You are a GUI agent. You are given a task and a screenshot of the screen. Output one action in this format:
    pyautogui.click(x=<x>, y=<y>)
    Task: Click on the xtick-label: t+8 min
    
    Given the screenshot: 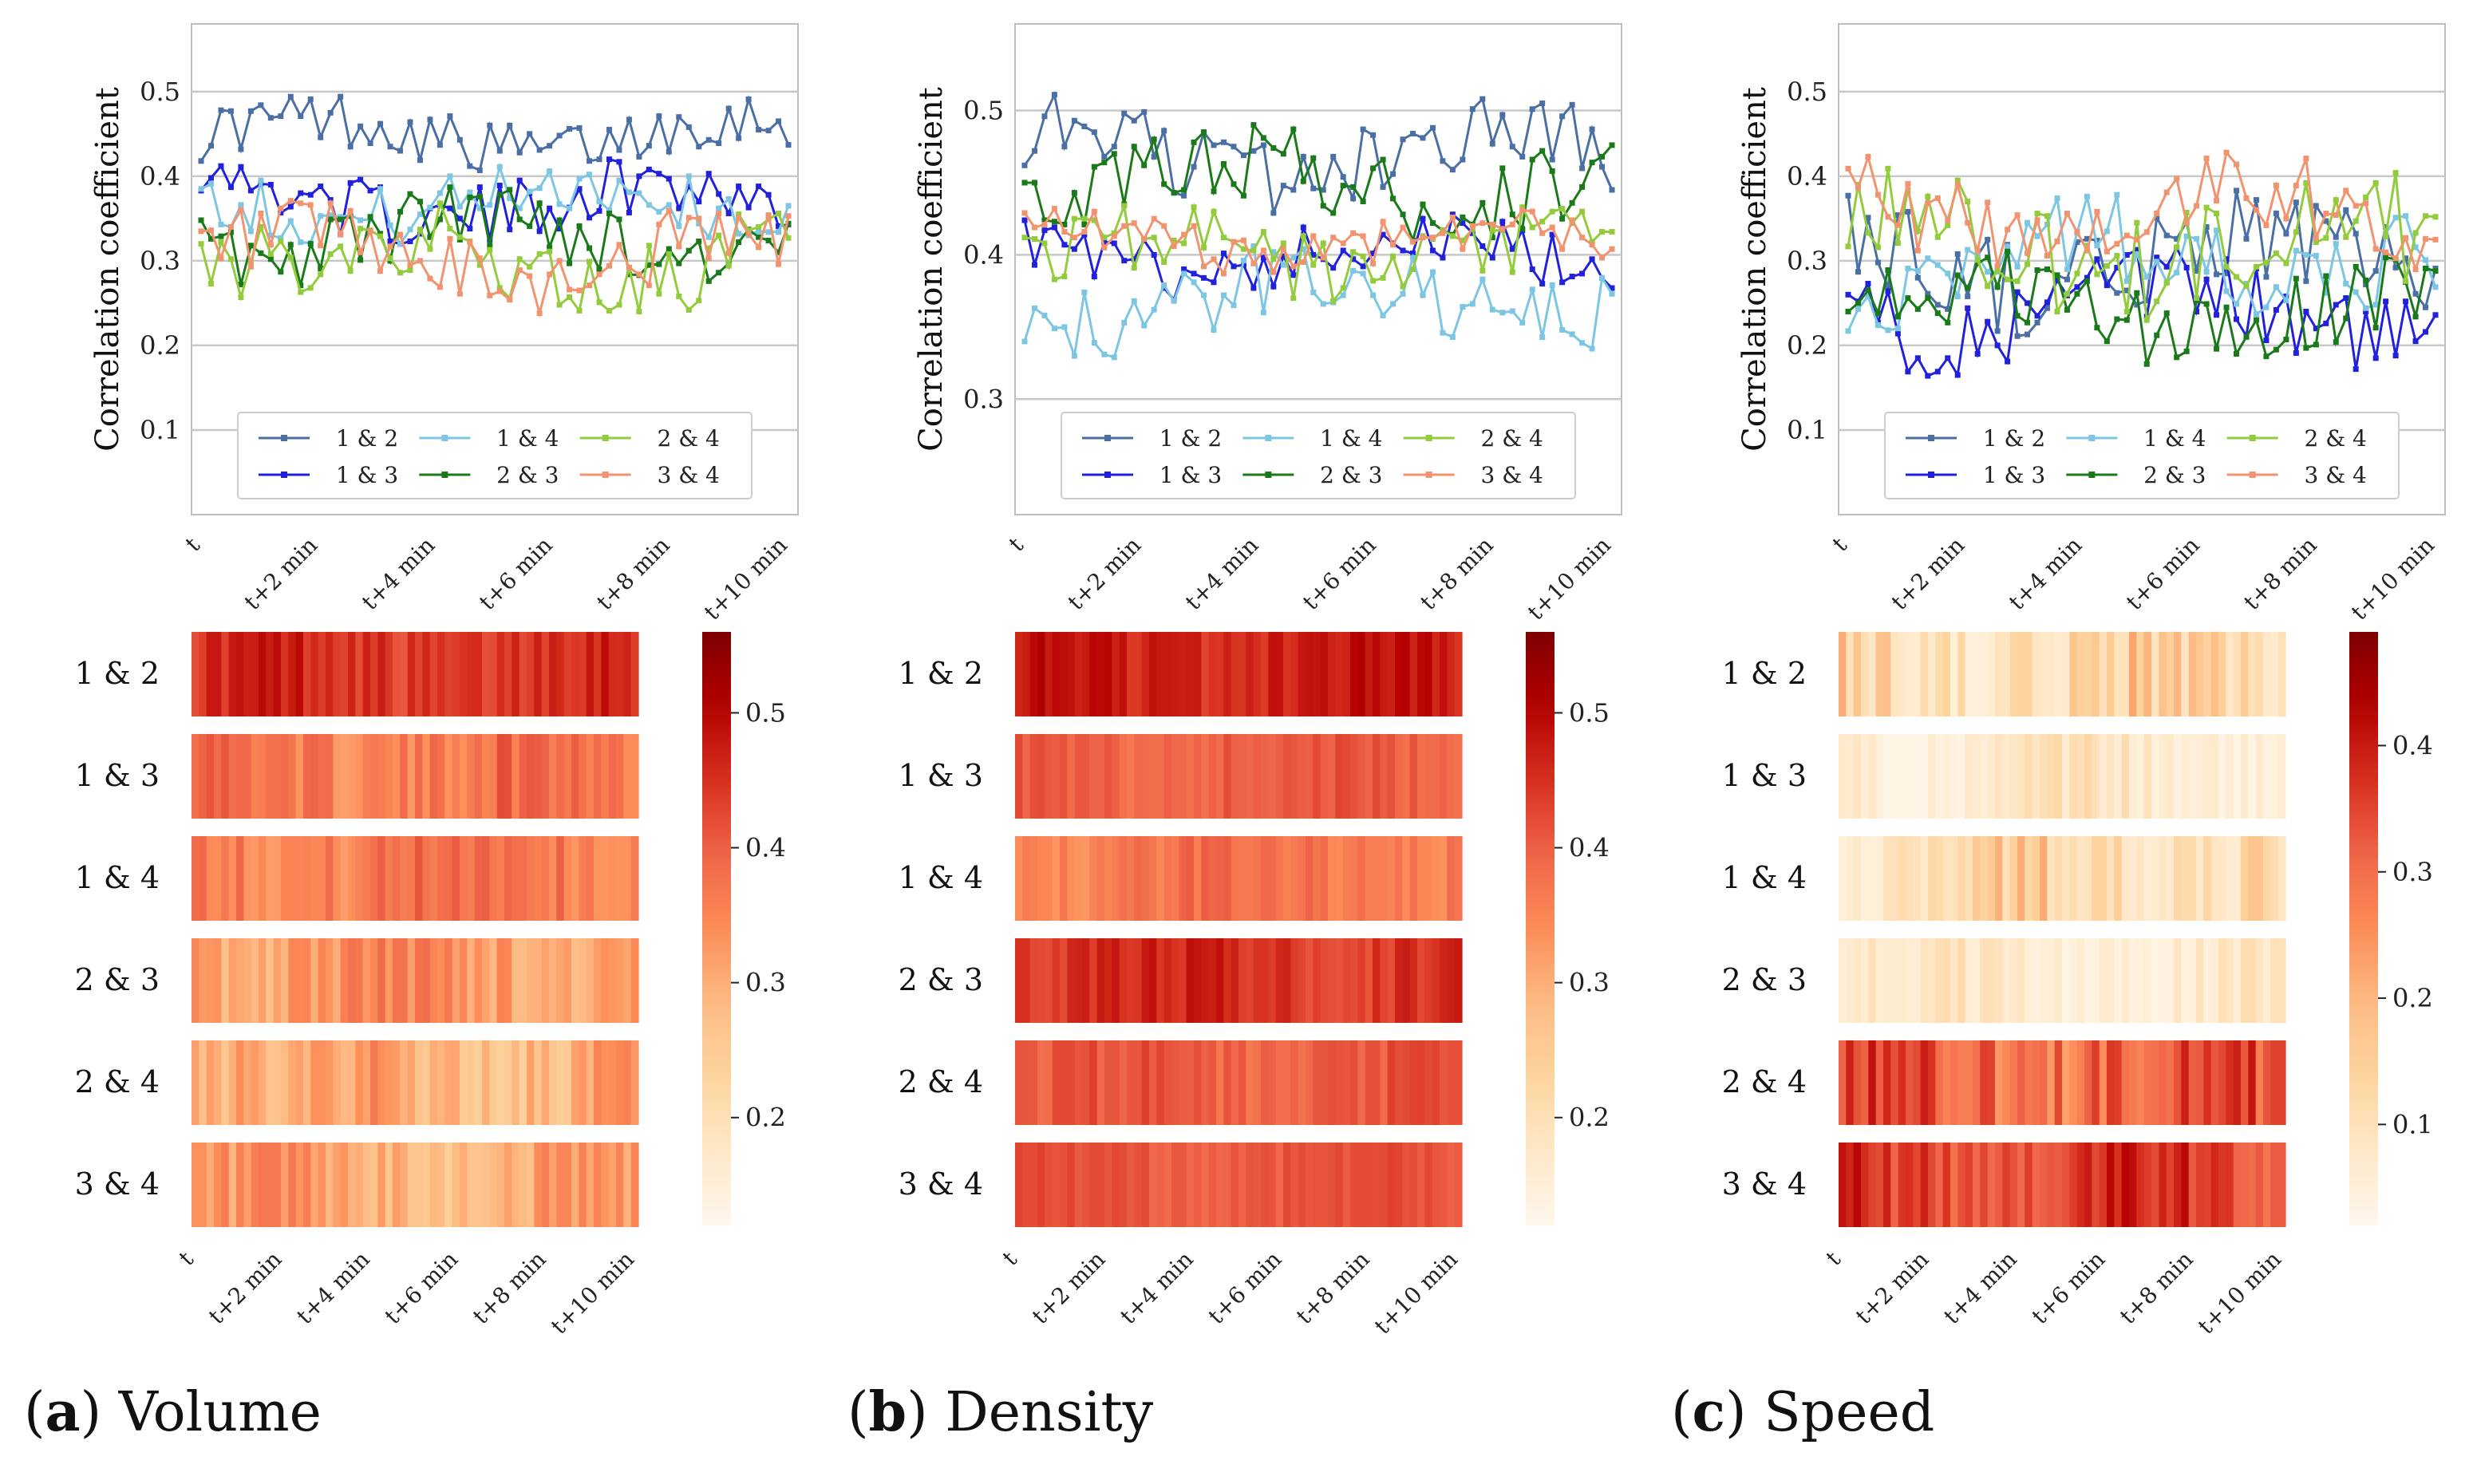 What is the action you would take?
    pyautogui.click(x=1457, y=574)
    